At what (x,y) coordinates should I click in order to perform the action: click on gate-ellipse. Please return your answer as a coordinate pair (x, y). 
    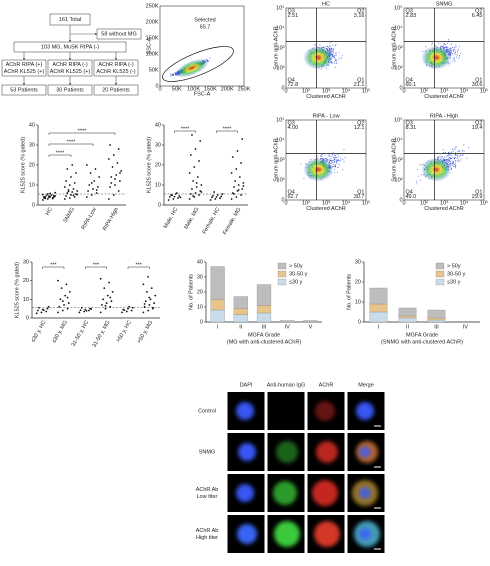
    Looking at the image, I should click on (198, 64).